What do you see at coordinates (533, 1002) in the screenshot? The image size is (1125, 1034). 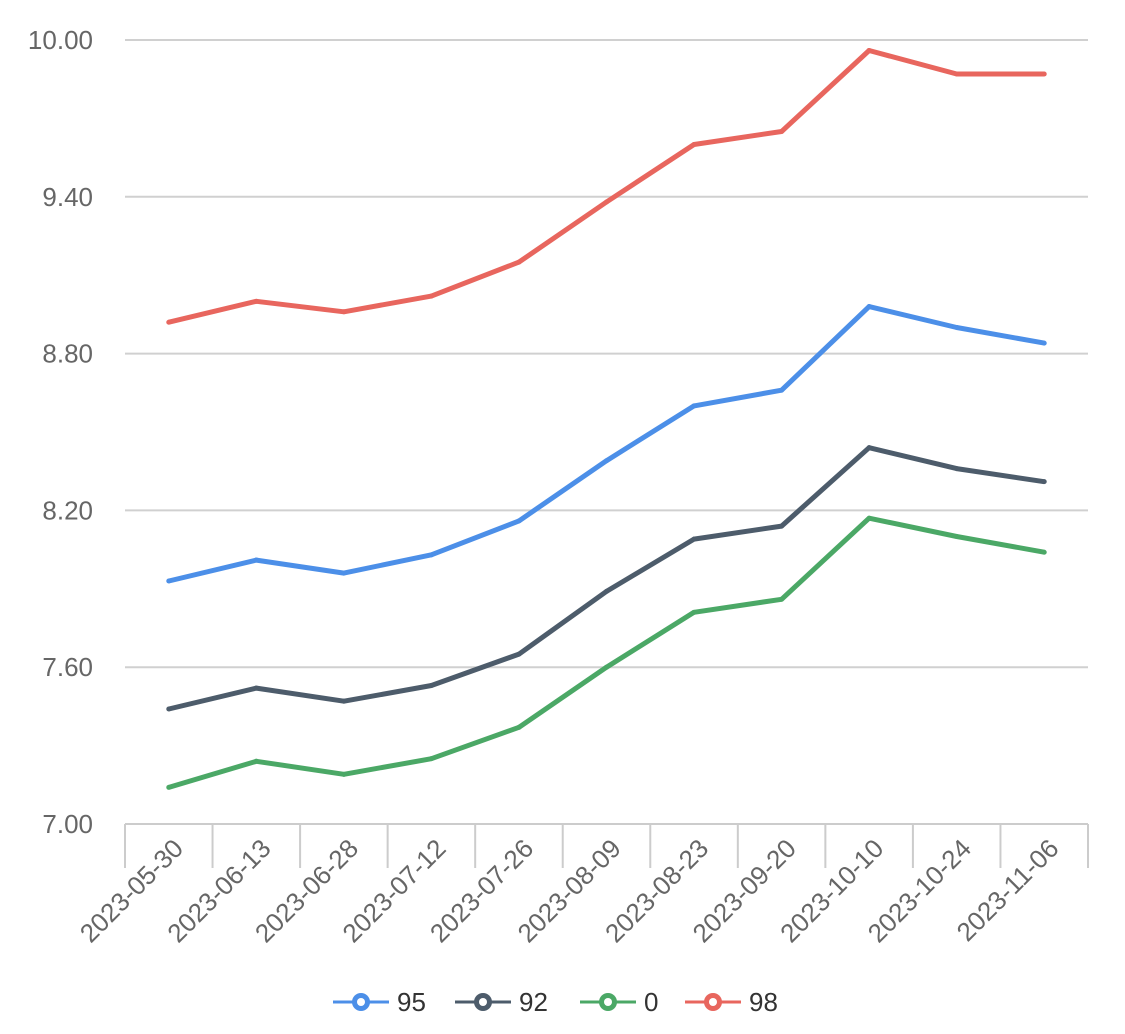 I see `legend-label: 92` at bounding box center [533, 1002].